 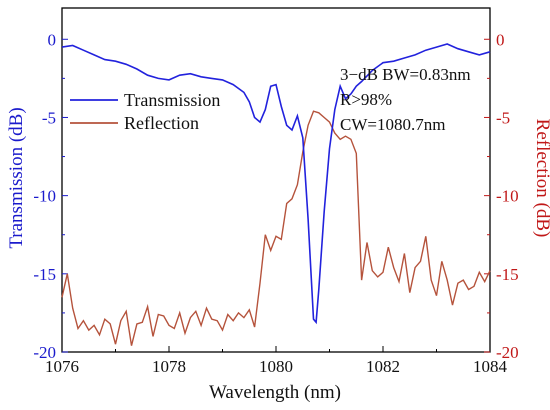 I want to click on x-axis-title: Wavelength (nm), so click(x=275, y=392).